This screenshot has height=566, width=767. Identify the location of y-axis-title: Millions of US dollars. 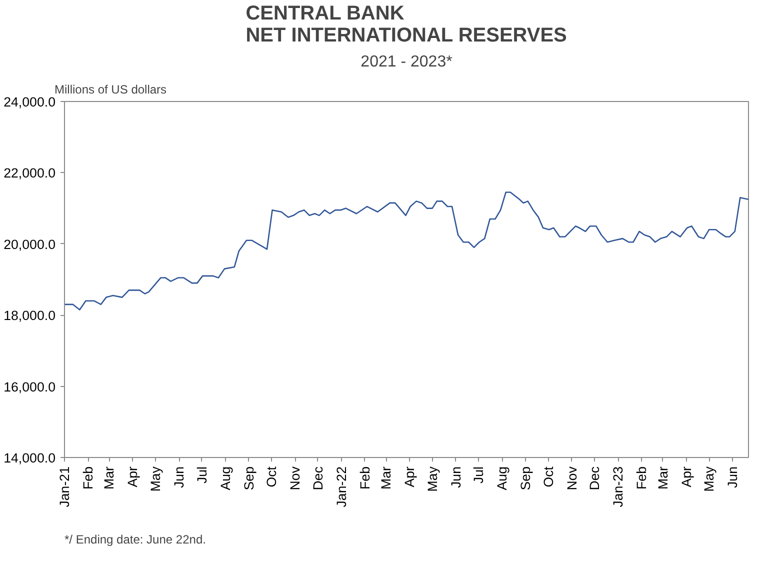
(110, 89).